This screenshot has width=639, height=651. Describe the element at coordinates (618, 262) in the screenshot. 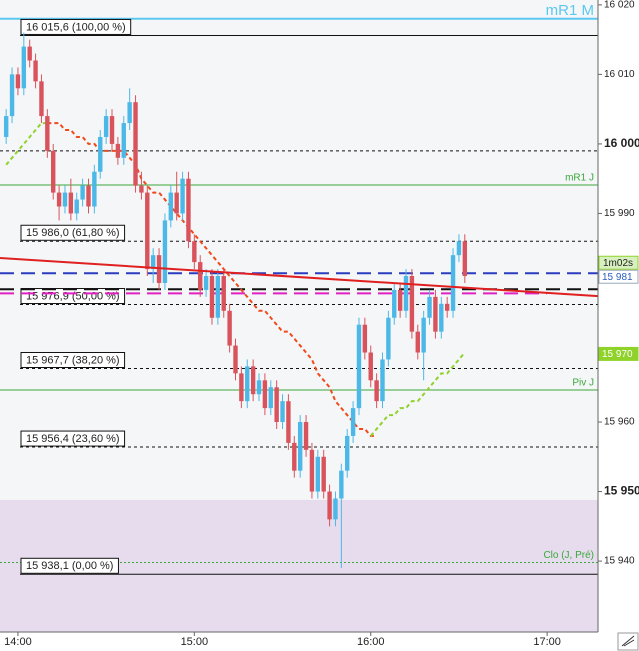

I see `countdown-box` at that location.